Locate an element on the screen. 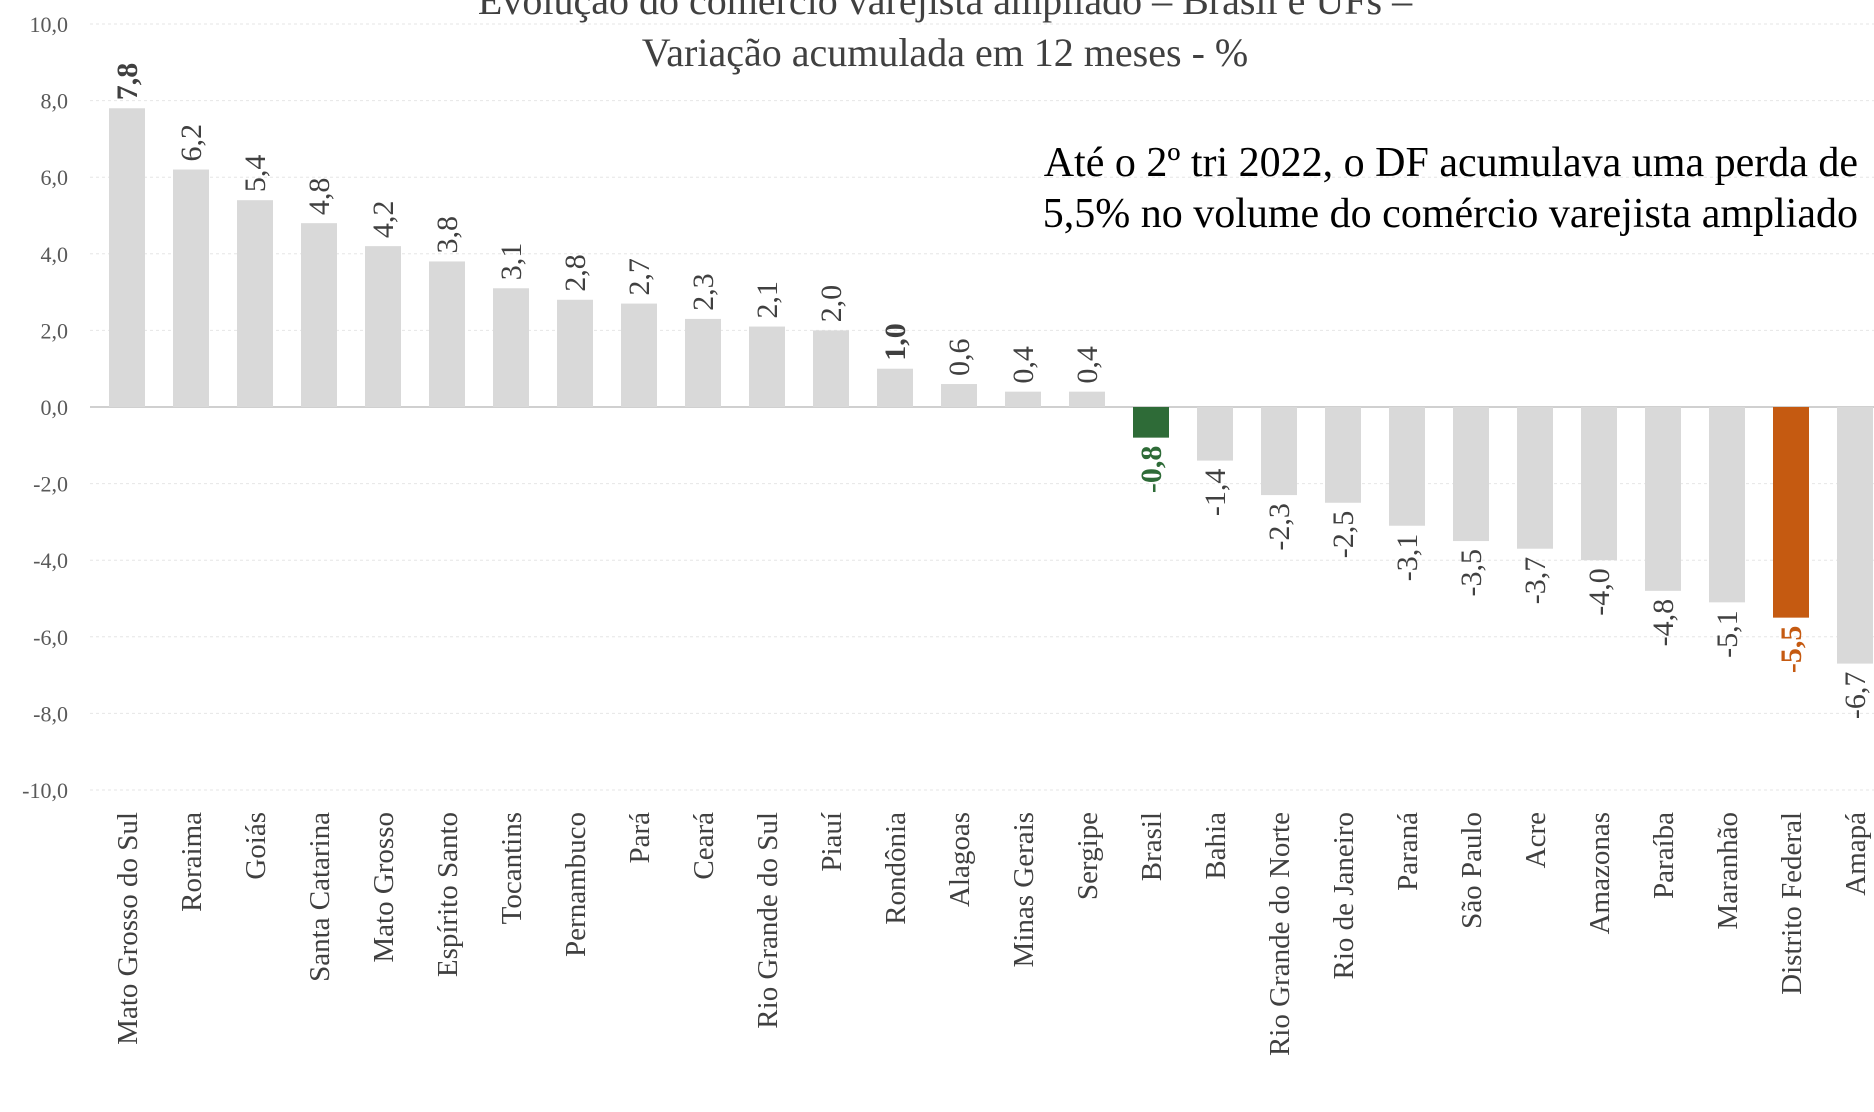  data-label: -3,1 is located at coordinates (1407, 558).